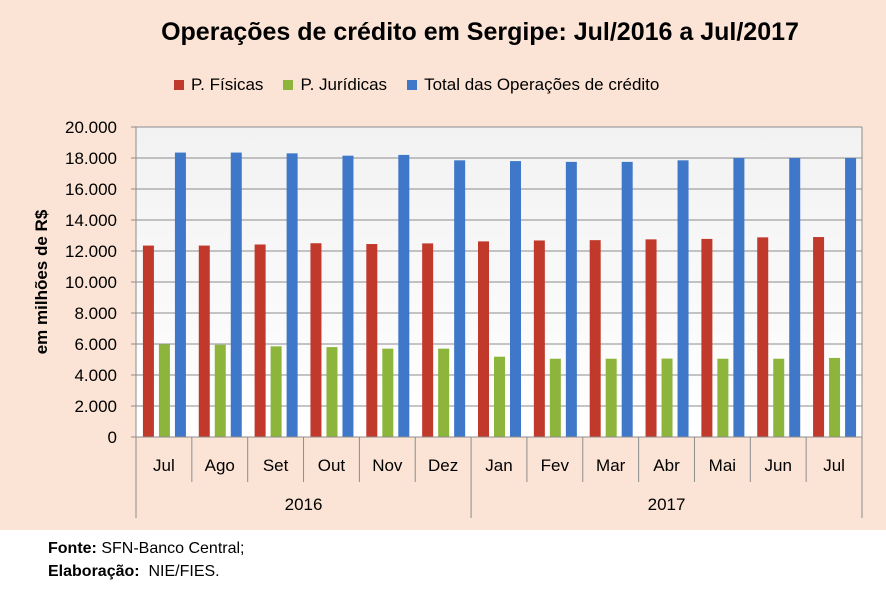 This screenshot has height=595, width=886. Describe the element at coordinates (91, 127) in the screenshot. I see `y-tick-label: 20.000` at that location.